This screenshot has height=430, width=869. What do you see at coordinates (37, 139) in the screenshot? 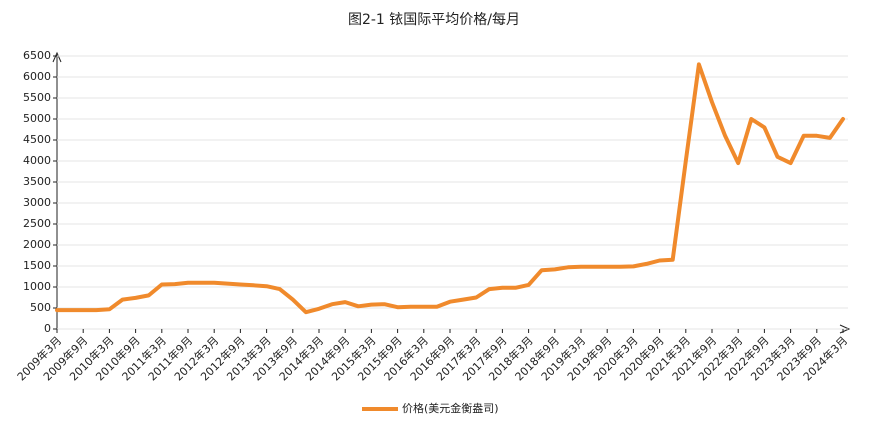
I see `y-tick-label: 4500` at bounding box center [37, 139].